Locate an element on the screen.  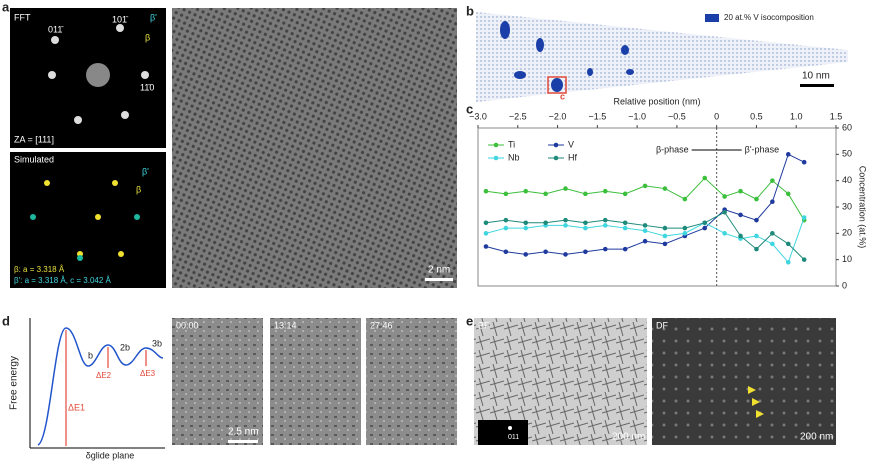
simulated-image is located at coordinates (88, 220).